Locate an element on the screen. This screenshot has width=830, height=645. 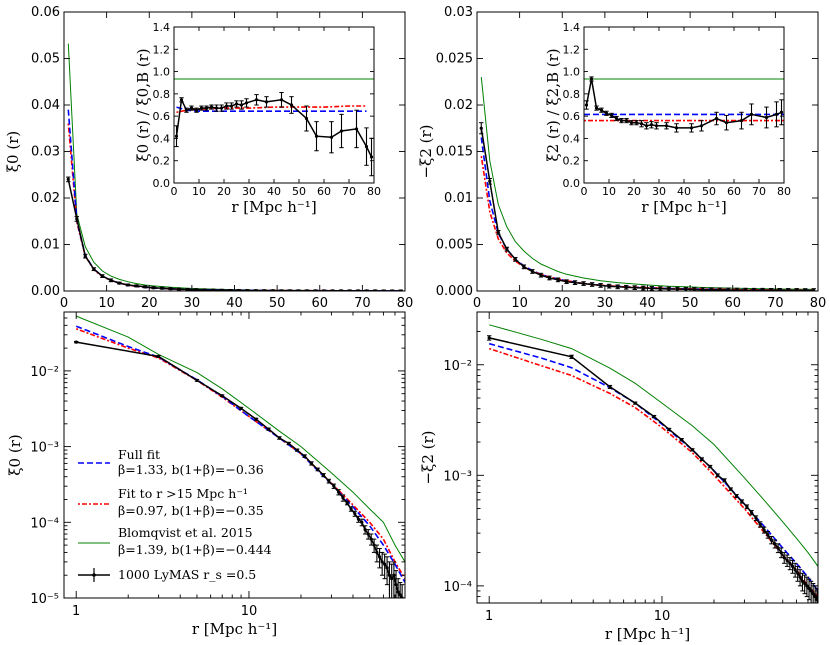
inset-background is located at coordinates (274, 105).